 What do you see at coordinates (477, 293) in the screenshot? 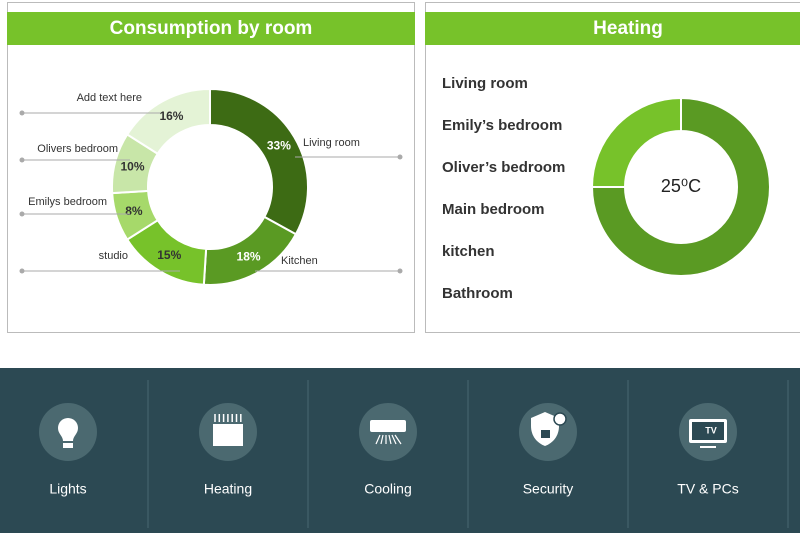
I see `room-label: Bathroom` at bounding box center [477, 293].